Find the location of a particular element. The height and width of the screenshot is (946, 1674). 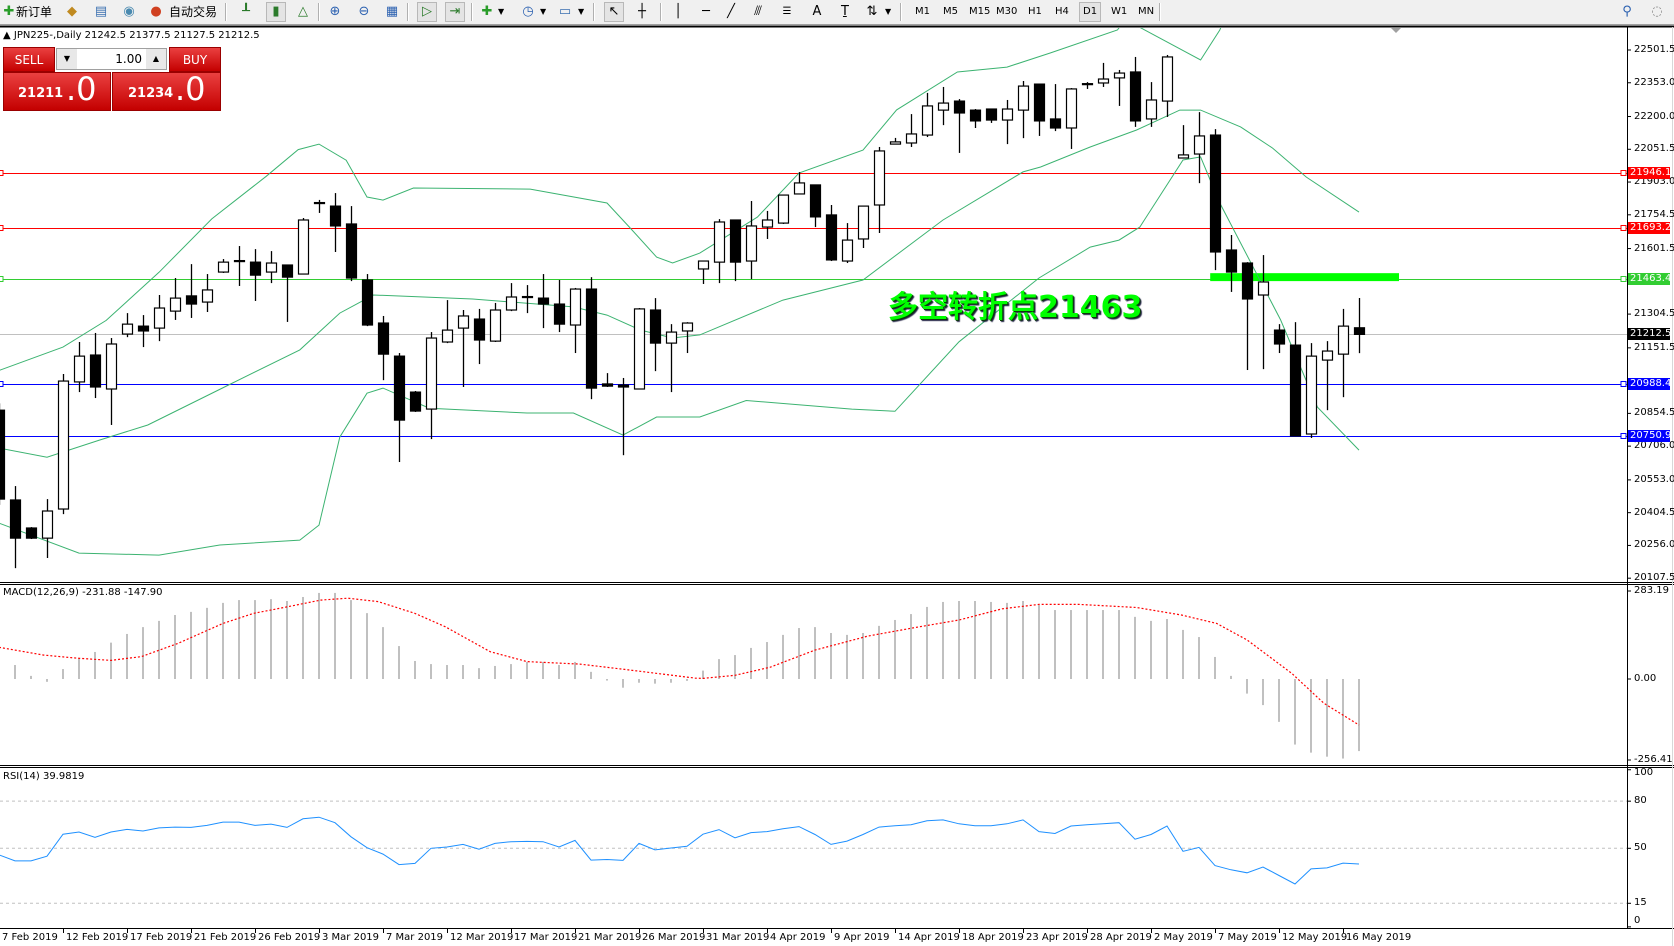

fibonacci-fan-icon: ☰ is located at coordinates (787, 11).